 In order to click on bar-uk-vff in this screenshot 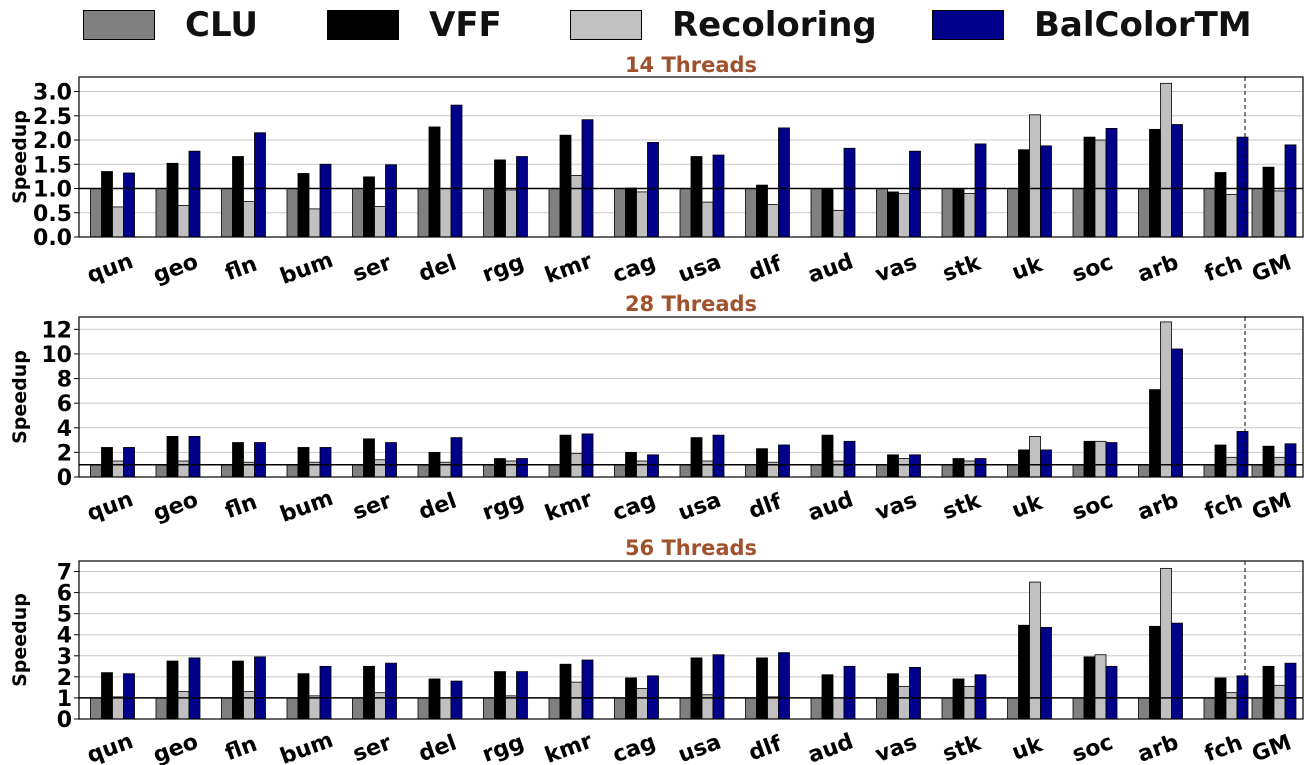, I will do `click(1024, 672)`.